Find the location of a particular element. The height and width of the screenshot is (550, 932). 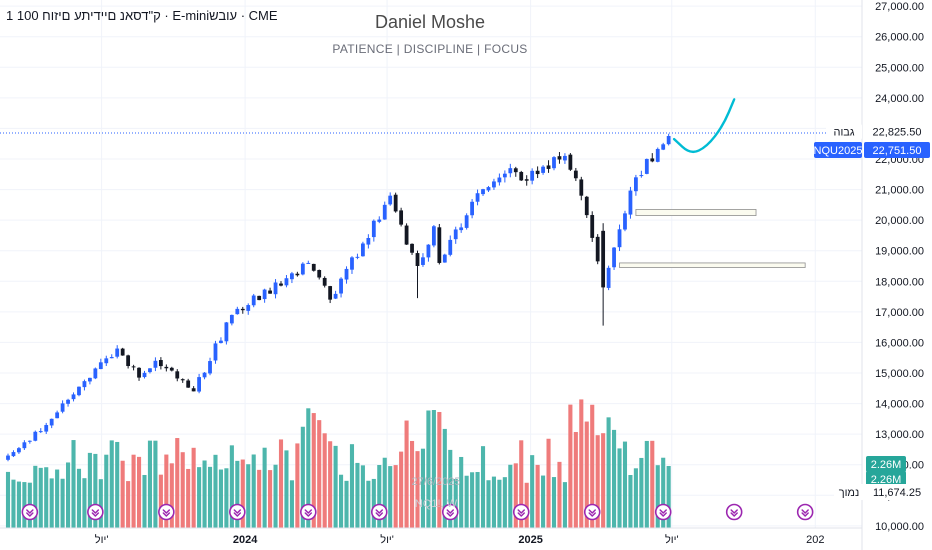

y-tick-label: 14,000.00 is located at coordinates (899, 405).